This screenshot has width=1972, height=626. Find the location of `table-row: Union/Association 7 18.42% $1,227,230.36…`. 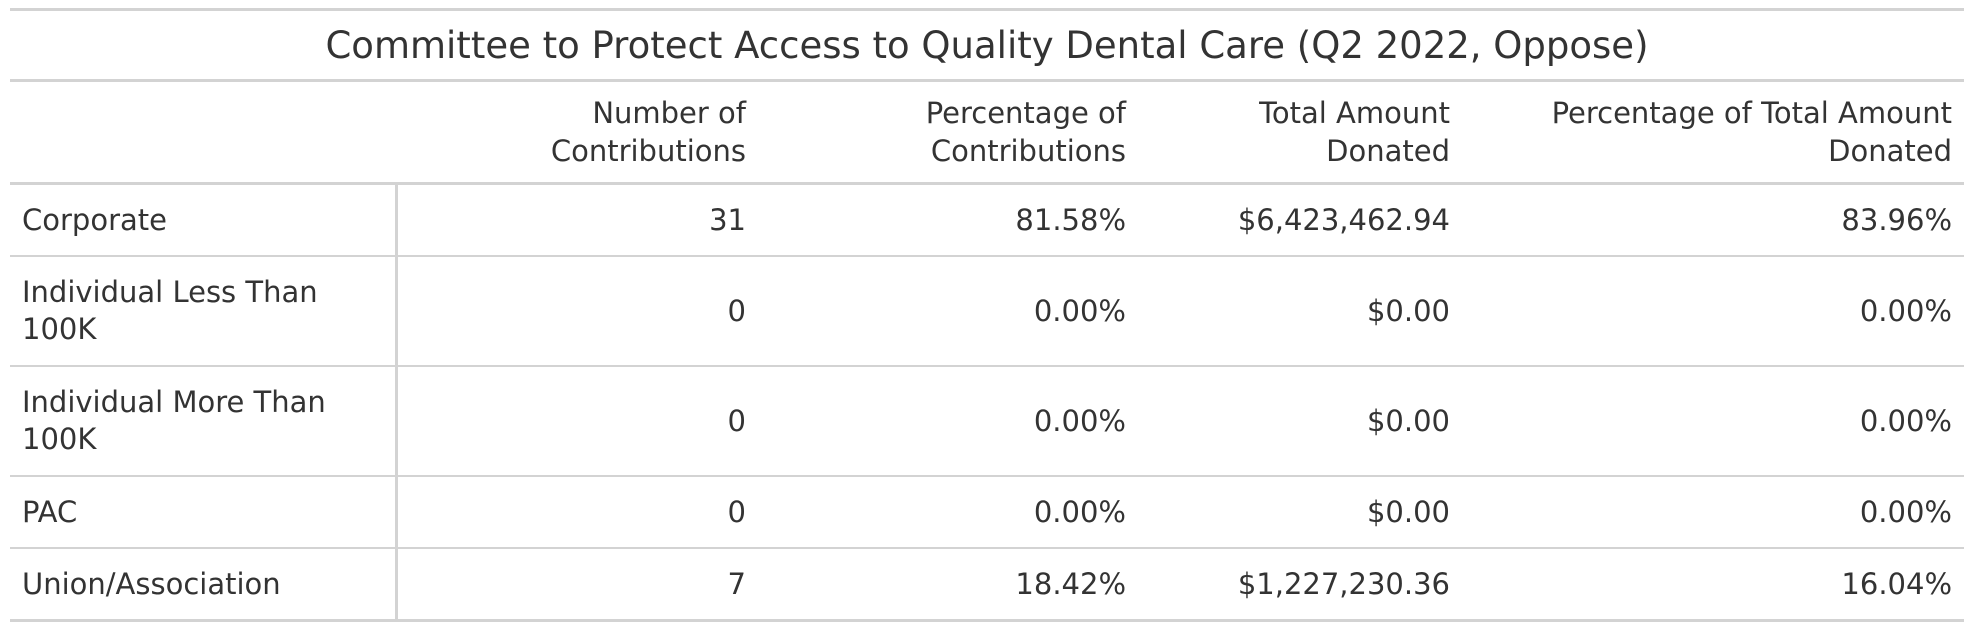

table-row: Union/Association 7 18.42% $1,227,230.36… is located at coordinates (987, 585).